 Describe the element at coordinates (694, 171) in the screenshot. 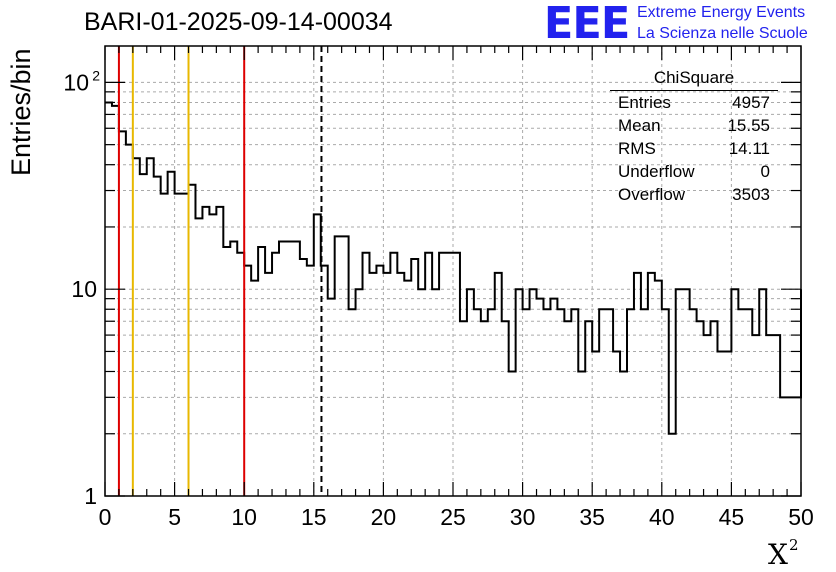

I see `stats-row-underflow: Underflow 0` at that location.